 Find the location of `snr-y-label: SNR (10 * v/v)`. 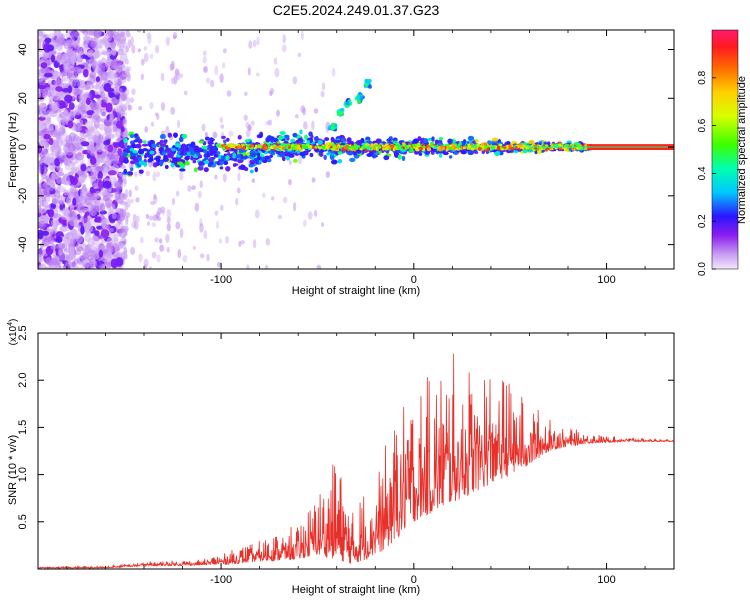

snr-y-label: SNR (10 * v/v) is located at coordinates (13, 470).